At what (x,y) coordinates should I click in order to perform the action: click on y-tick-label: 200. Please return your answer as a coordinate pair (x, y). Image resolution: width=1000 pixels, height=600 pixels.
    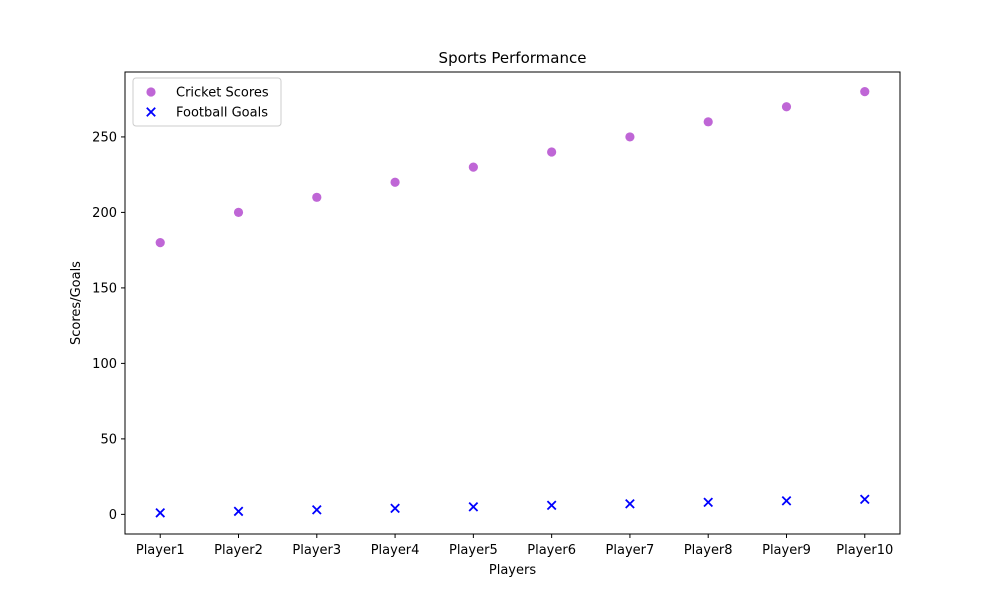
    Looking at the image, I should click on (104, 213).